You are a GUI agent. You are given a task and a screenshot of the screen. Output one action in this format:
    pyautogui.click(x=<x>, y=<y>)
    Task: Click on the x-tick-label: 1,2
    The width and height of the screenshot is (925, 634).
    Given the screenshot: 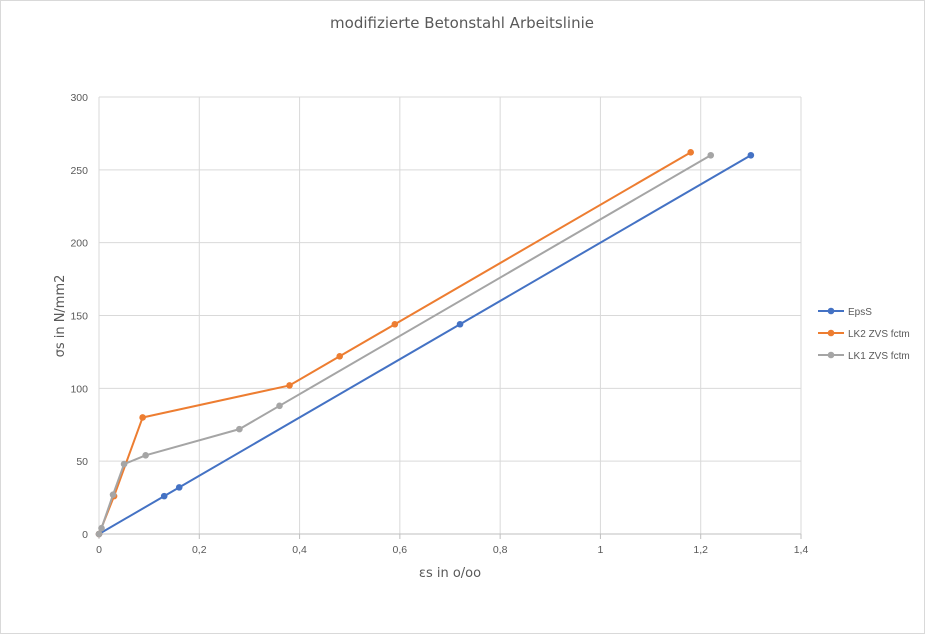 What is the action you would take?
    pyautogui.click(x=700, y=550)
    